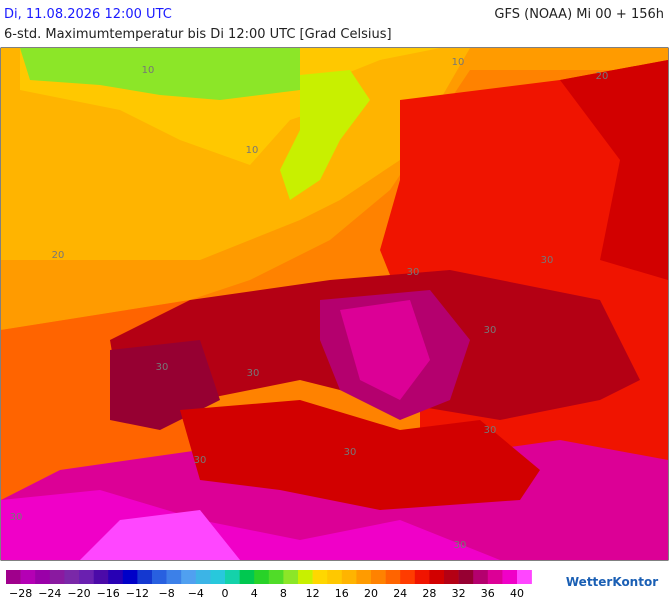 Image resolution: width=669 pixels, height=604 pixels. What do you see at coordinates (166, 593) in the screenshot?
I see `legend-label: −8` at bounding box center [166, 593].